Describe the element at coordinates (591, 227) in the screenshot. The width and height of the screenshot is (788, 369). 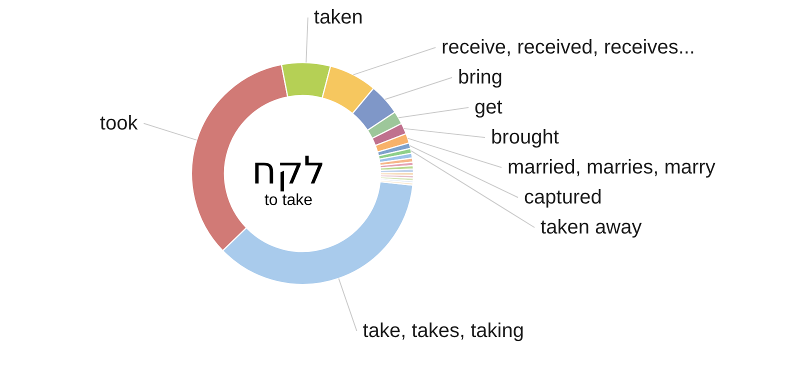
I see `slice-label: taken away` at that location.